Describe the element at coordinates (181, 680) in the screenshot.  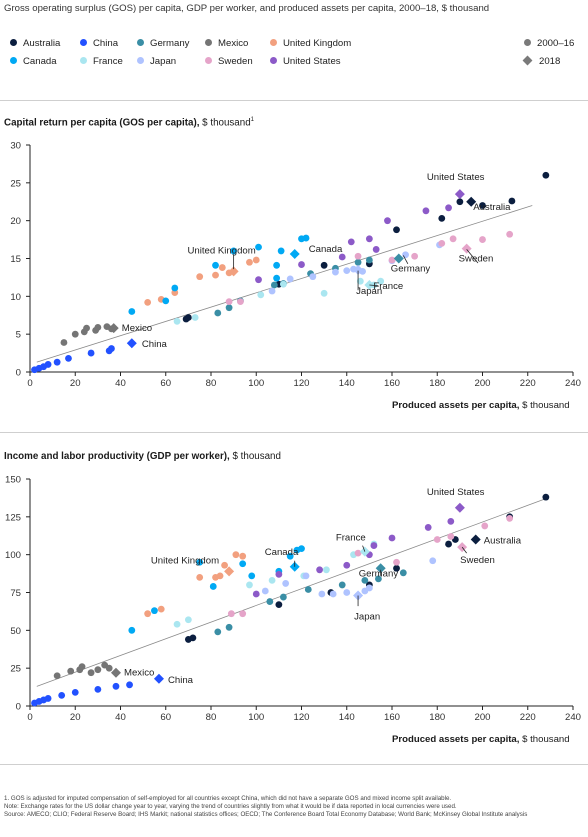
I see `data-label-china: China` at that location.